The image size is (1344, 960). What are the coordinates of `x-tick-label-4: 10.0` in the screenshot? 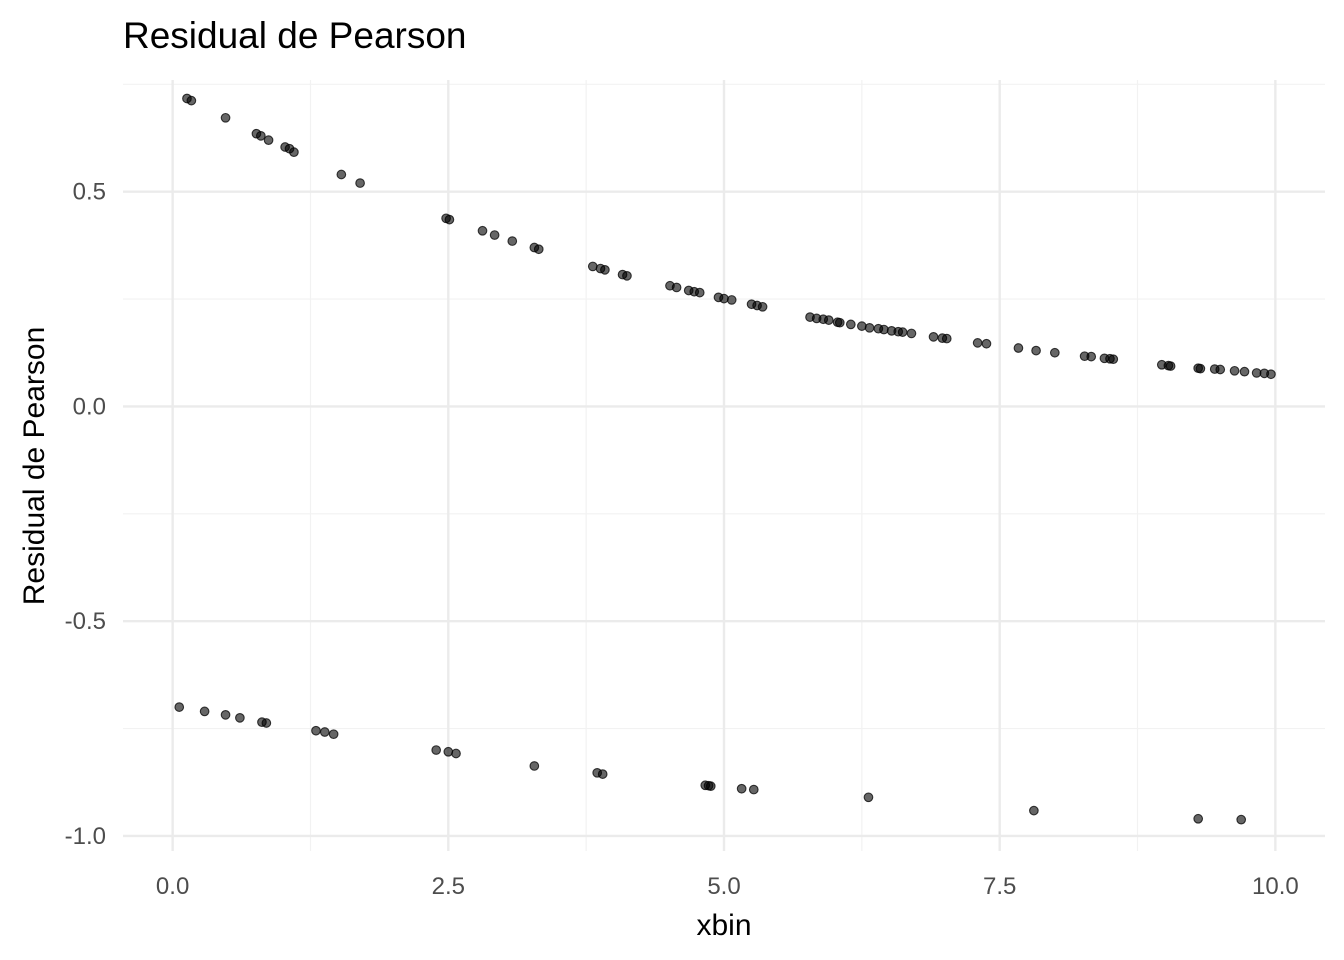 It's located at (1275, 886).